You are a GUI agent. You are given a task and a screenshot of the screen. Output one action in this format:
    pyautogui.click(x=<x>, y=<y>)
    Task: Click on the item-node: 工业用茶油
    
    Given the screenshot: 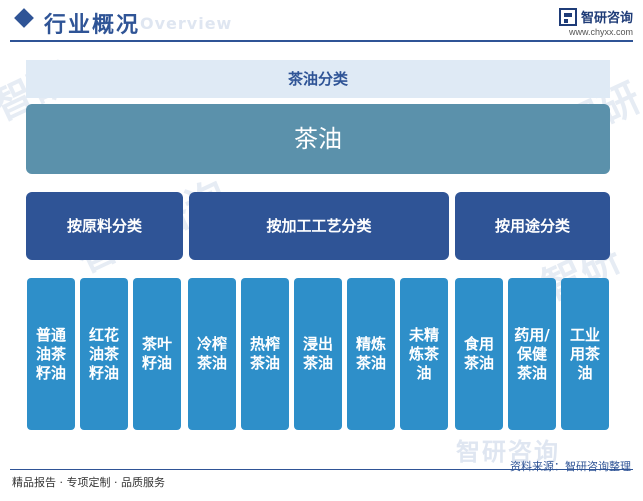 What is the action you would take?
    pyautogui.click(x=585, y=354)
    